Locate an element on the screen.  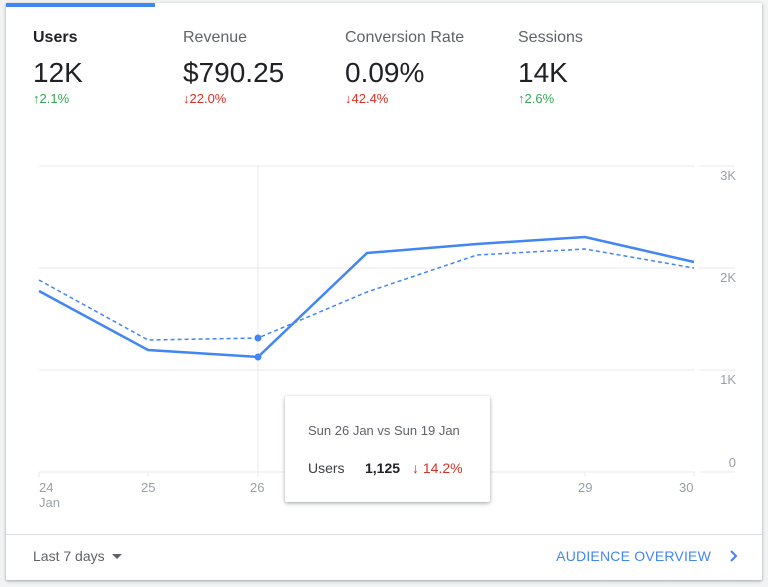
date-range-label: Last 7 days is located at coordinates (69, 556).